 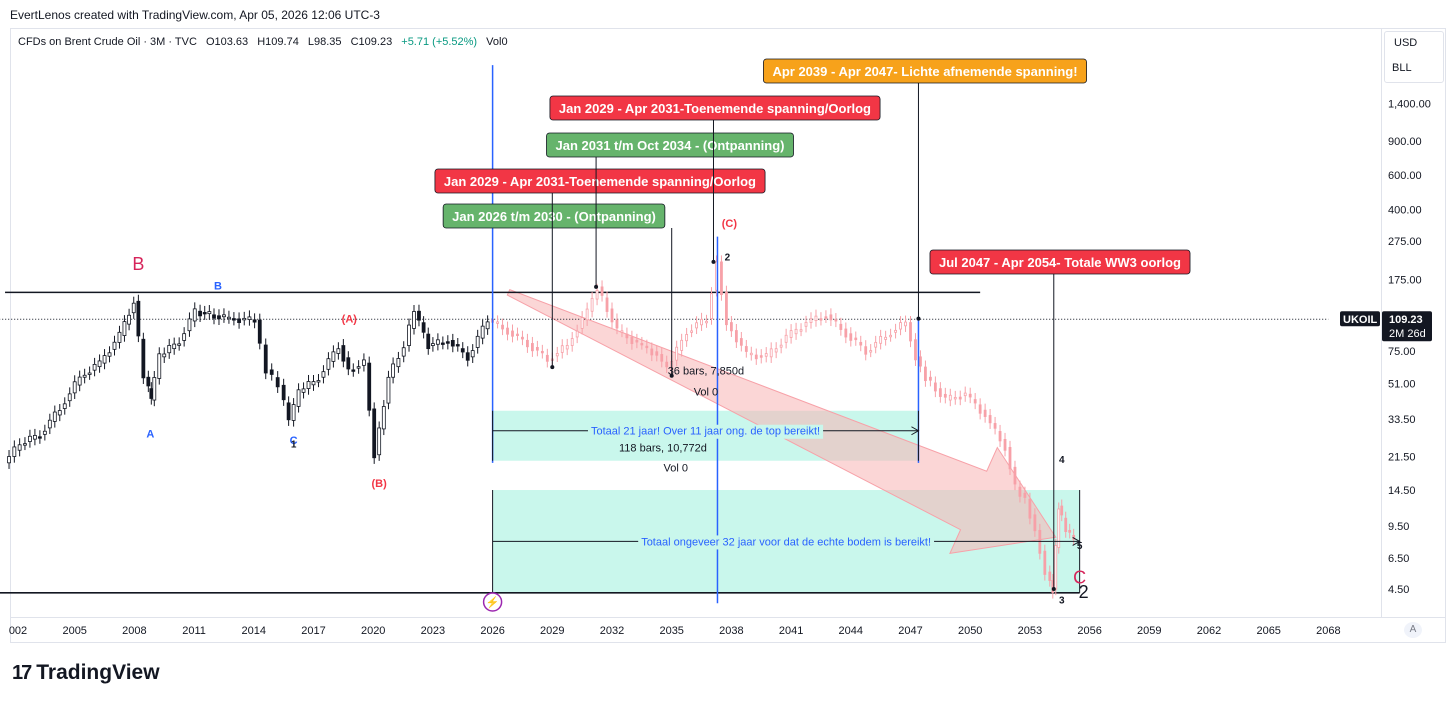 What do you see at coordinates (1062, 460) in the screenshot?
I see `wave-label: 4` at bounding box center [1062, 460].